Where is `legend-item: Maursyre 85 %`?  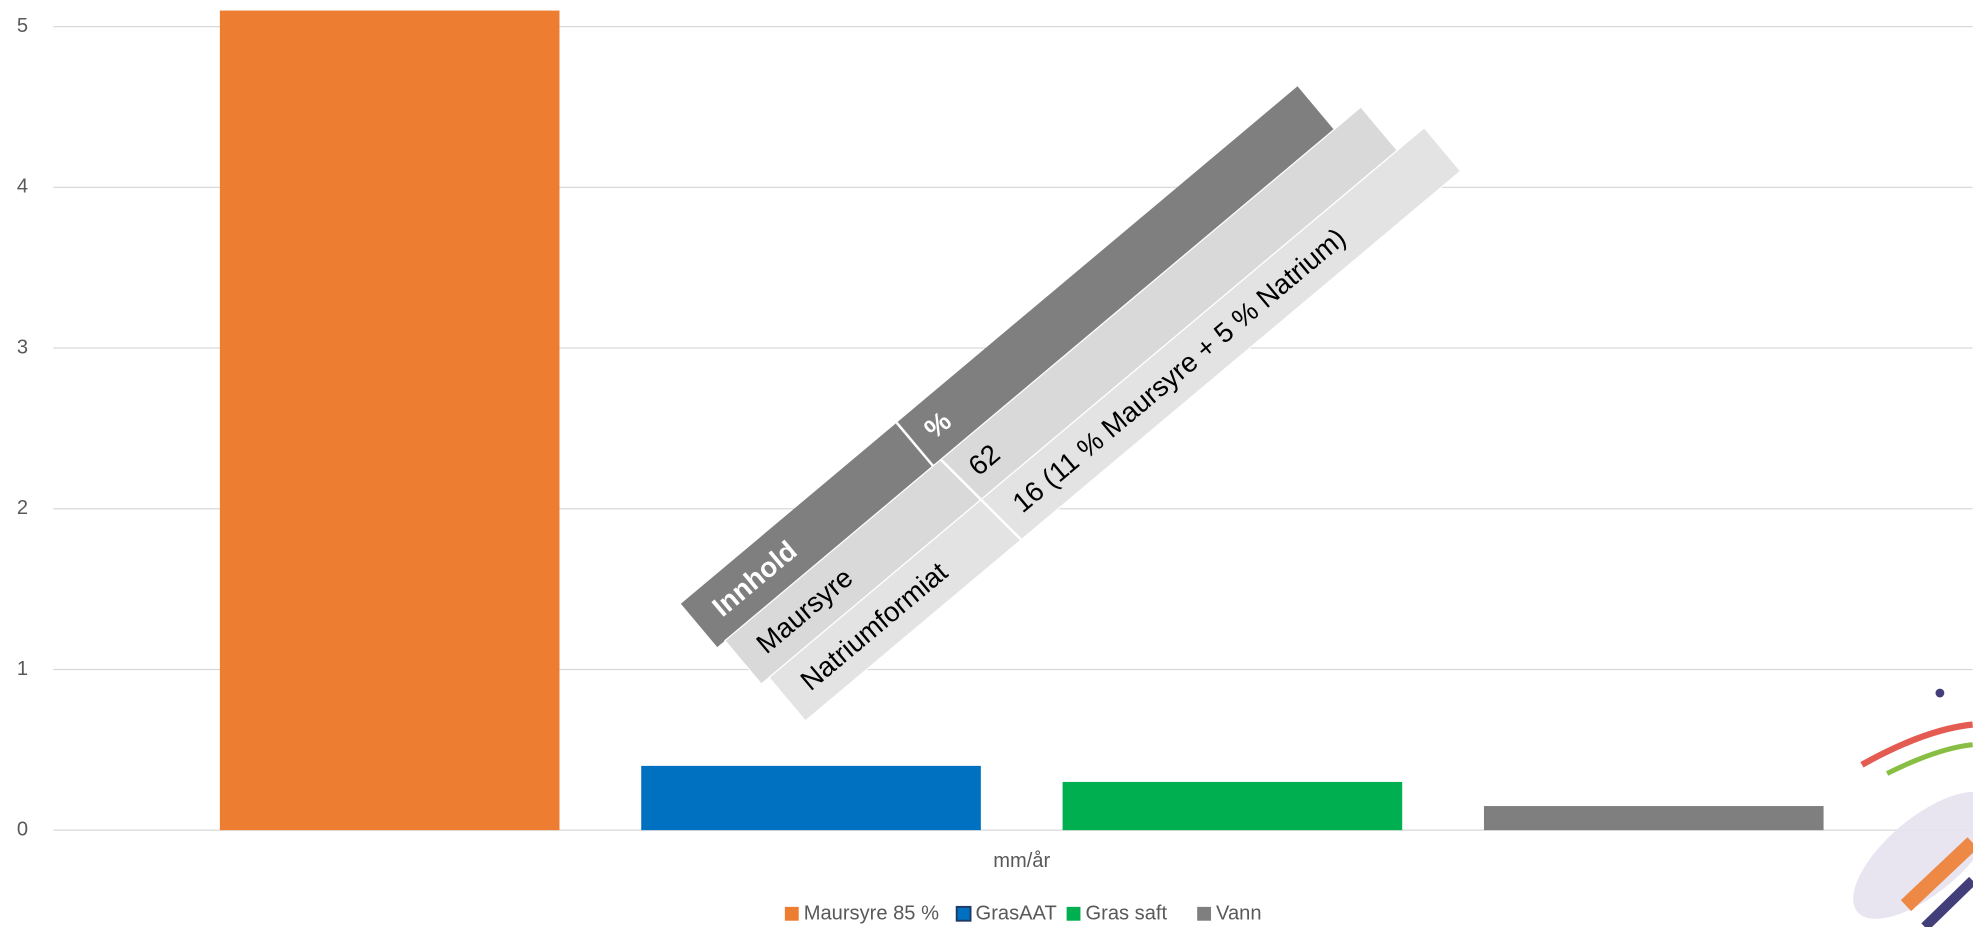 legend-item: Maursyre 85 % is located at coordinates (861, 914).